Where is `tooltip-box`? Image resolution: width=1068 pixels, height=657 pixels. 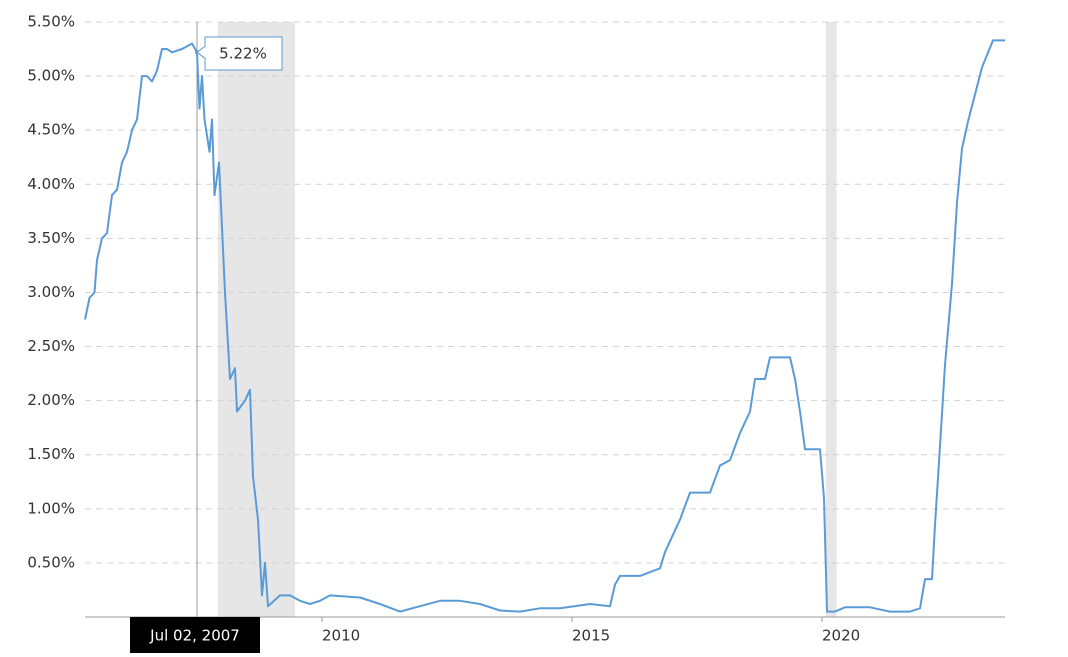 tooltip-box is located at coordinates (239, 53).